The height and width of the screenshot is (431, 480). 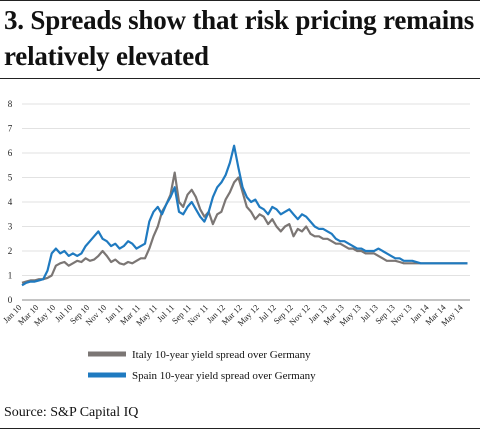 What do you see at coordinates (10, 104) in the screenshot?
I see `y-tick-label: 8` at bounding box center [10, 104].